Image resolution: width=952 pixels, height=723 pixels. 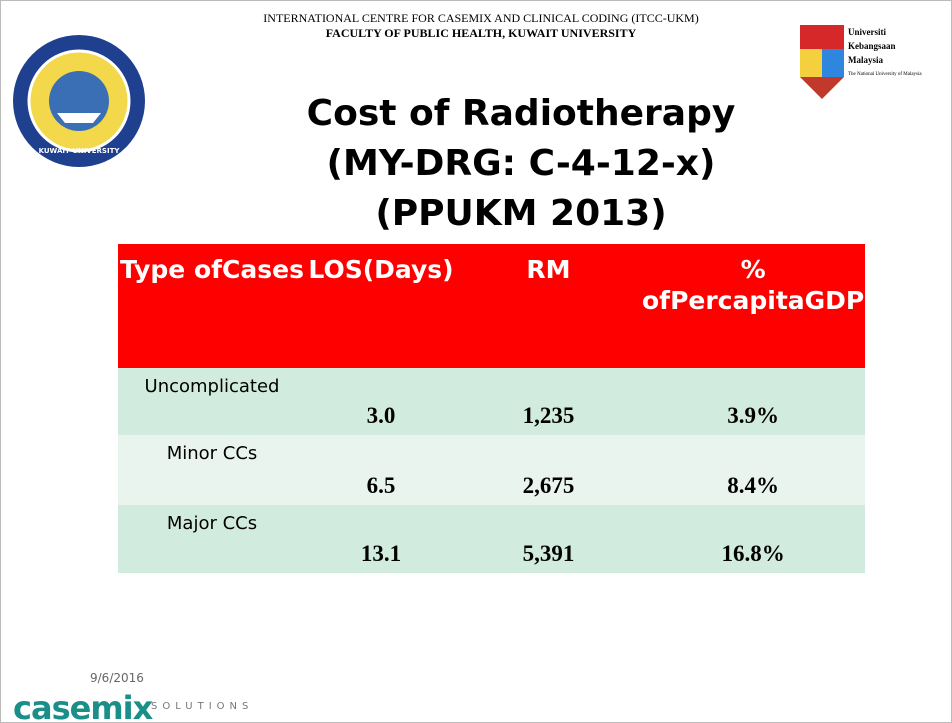 What do you see at coordinates (202, 706) in the screenshot?
I see `brand-tagline: SOLUTIONS` at bounding box center [202, 706].